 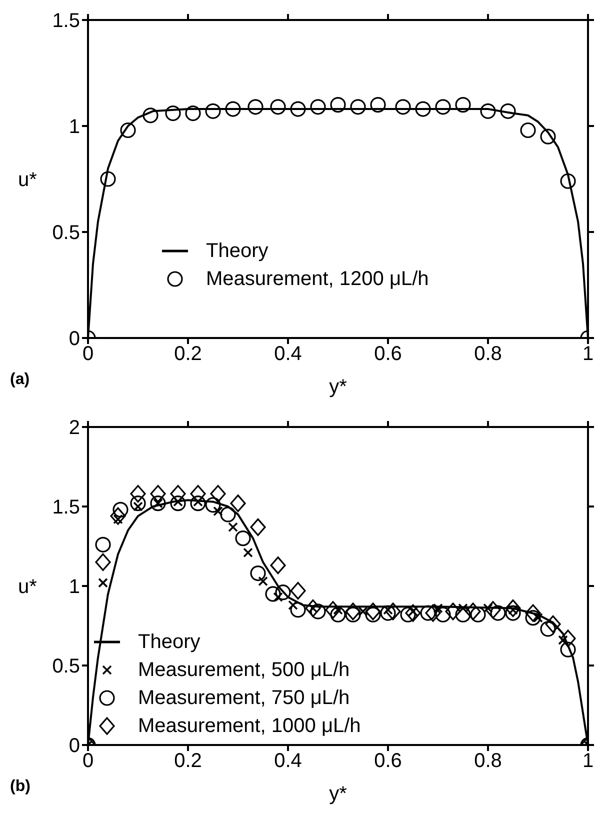 I want to click on legend-label: Measurement, 1000 μL/h, so click(x=249, y=726).